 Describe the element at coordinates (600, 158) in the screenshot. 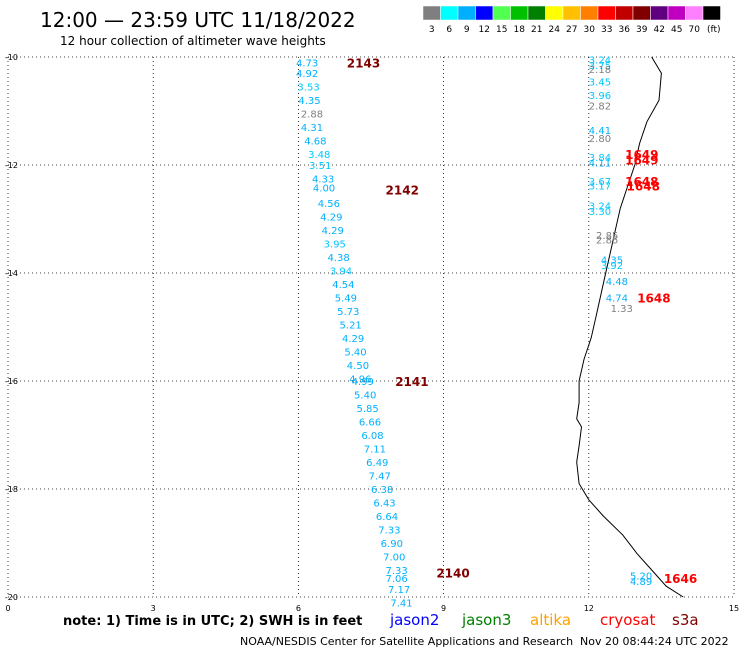

I see `wave-height-value: 3.84` at that location.